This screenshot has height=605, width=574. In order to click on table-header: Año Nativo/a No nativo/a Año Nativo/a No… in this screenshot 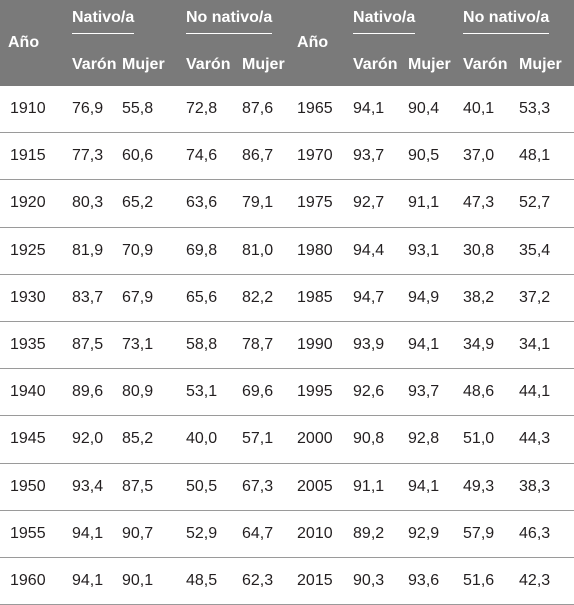, I will do `click(287, 43)`.